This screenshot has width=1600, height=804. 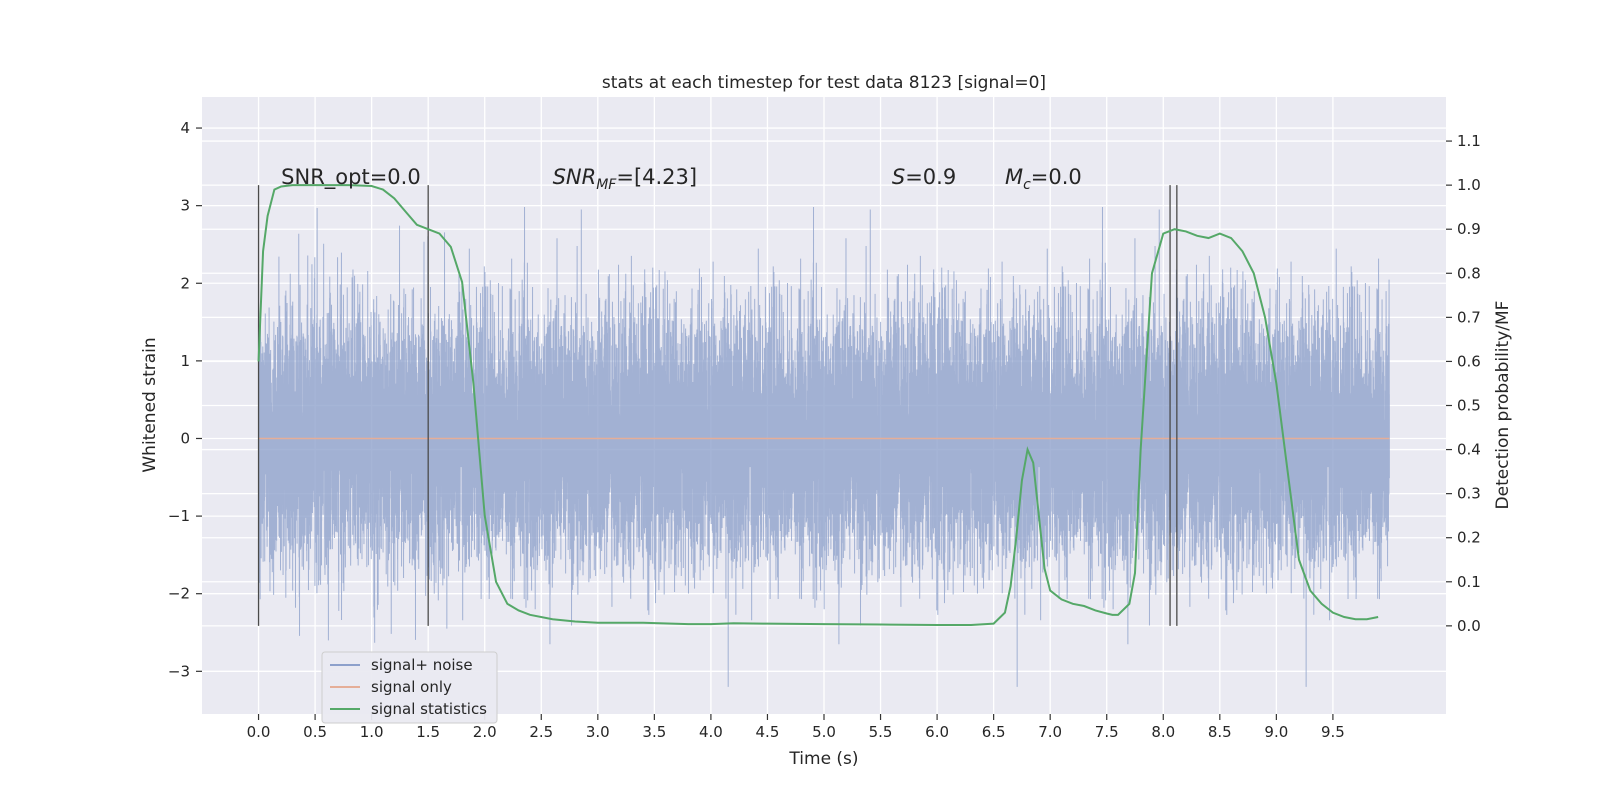 I want to click on annotation-3-value: =0.0, so click(x=1056, y=177).